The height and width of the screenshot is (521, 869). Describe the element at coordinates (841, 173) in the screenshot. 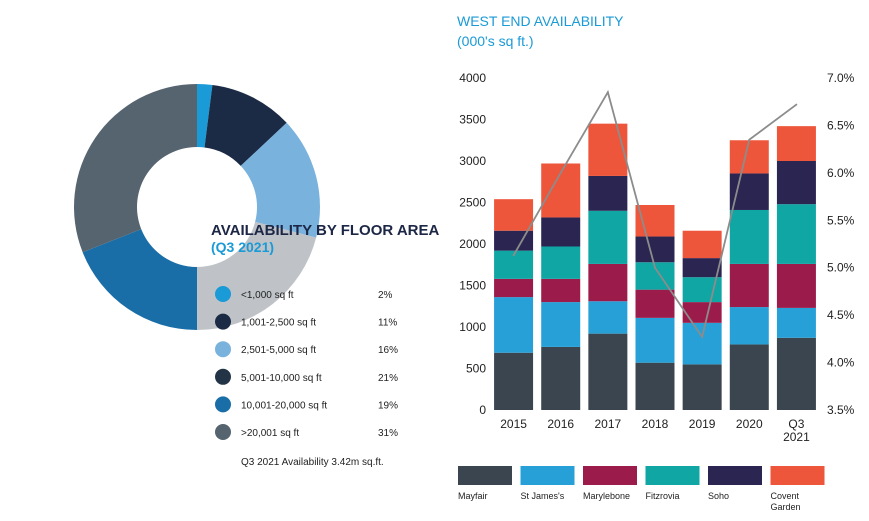

I see `y2-tick-label: 6.0%` at that location.